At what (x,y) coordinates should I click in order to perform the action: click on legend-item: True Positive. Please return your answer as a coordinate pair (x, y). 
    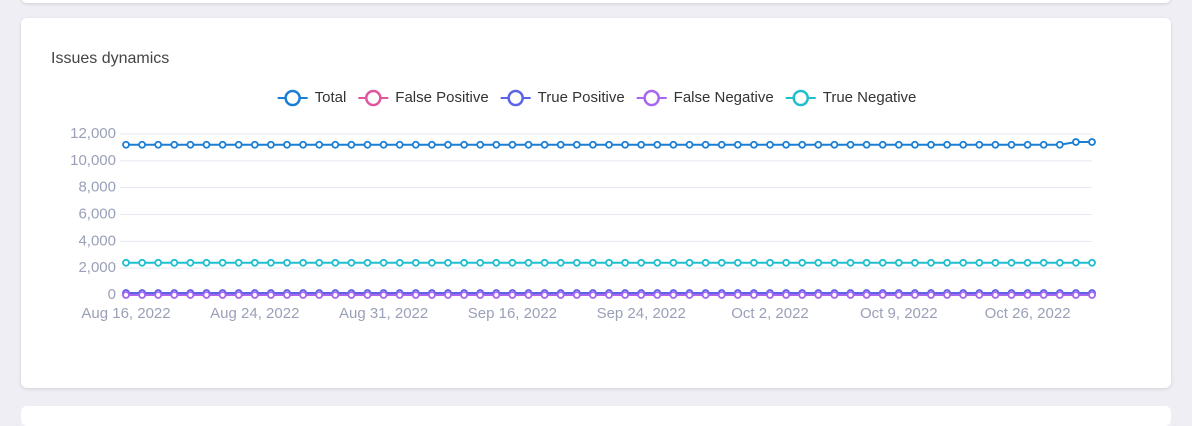
    Looking at the image, I should click on (562, 98).